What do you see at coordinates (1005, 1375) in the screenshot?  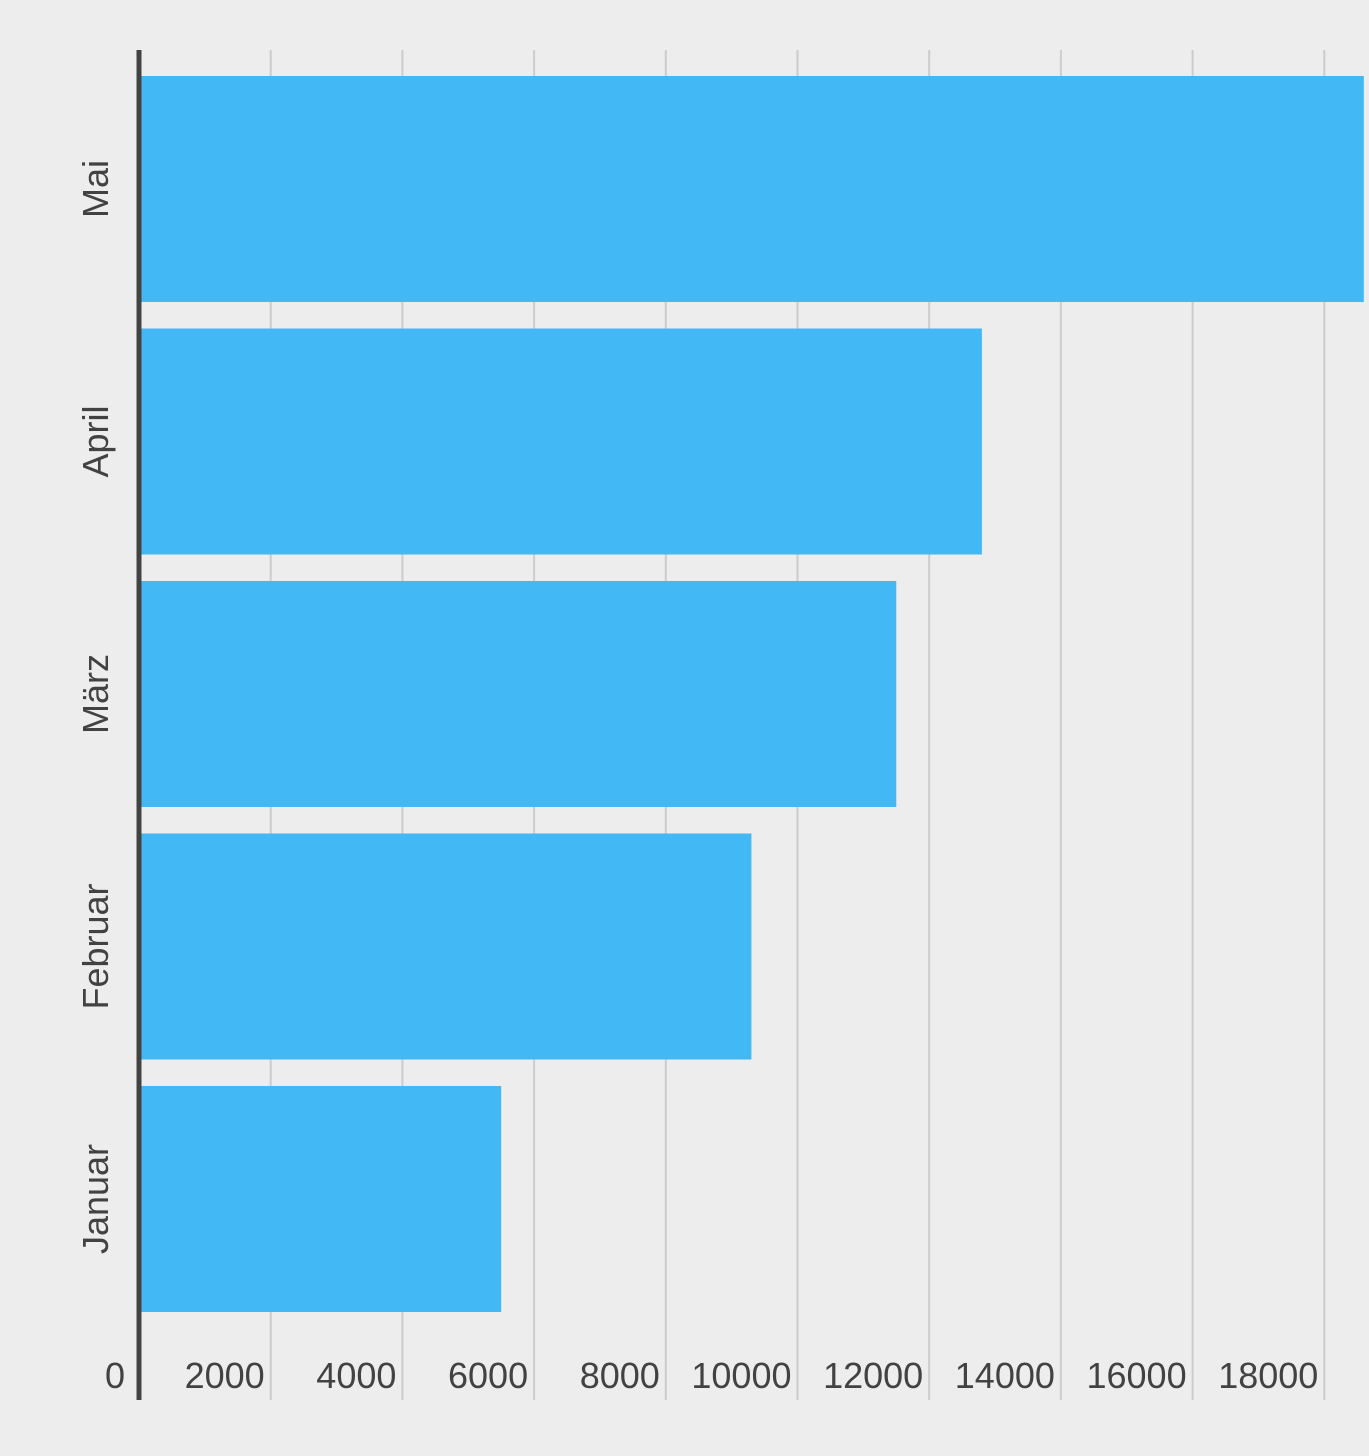 I see `x-tick-label: 14000` at bounding box center [1005, 1375].